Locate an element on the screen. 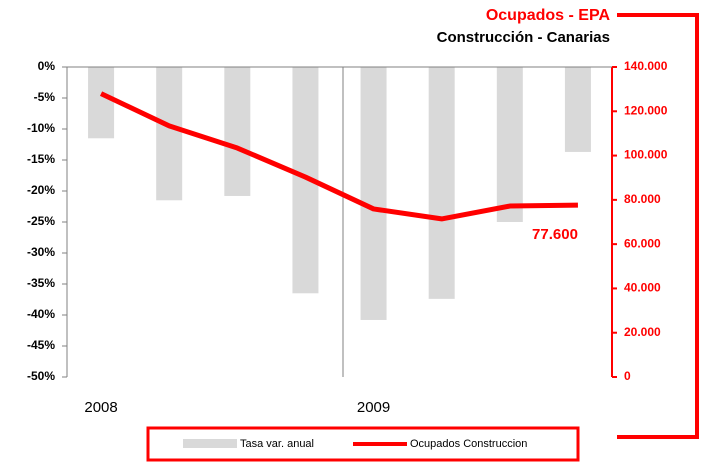 The height and width of the screenshot is (463, 707). data-label: 77.600 is located at coordinates (555, 234).